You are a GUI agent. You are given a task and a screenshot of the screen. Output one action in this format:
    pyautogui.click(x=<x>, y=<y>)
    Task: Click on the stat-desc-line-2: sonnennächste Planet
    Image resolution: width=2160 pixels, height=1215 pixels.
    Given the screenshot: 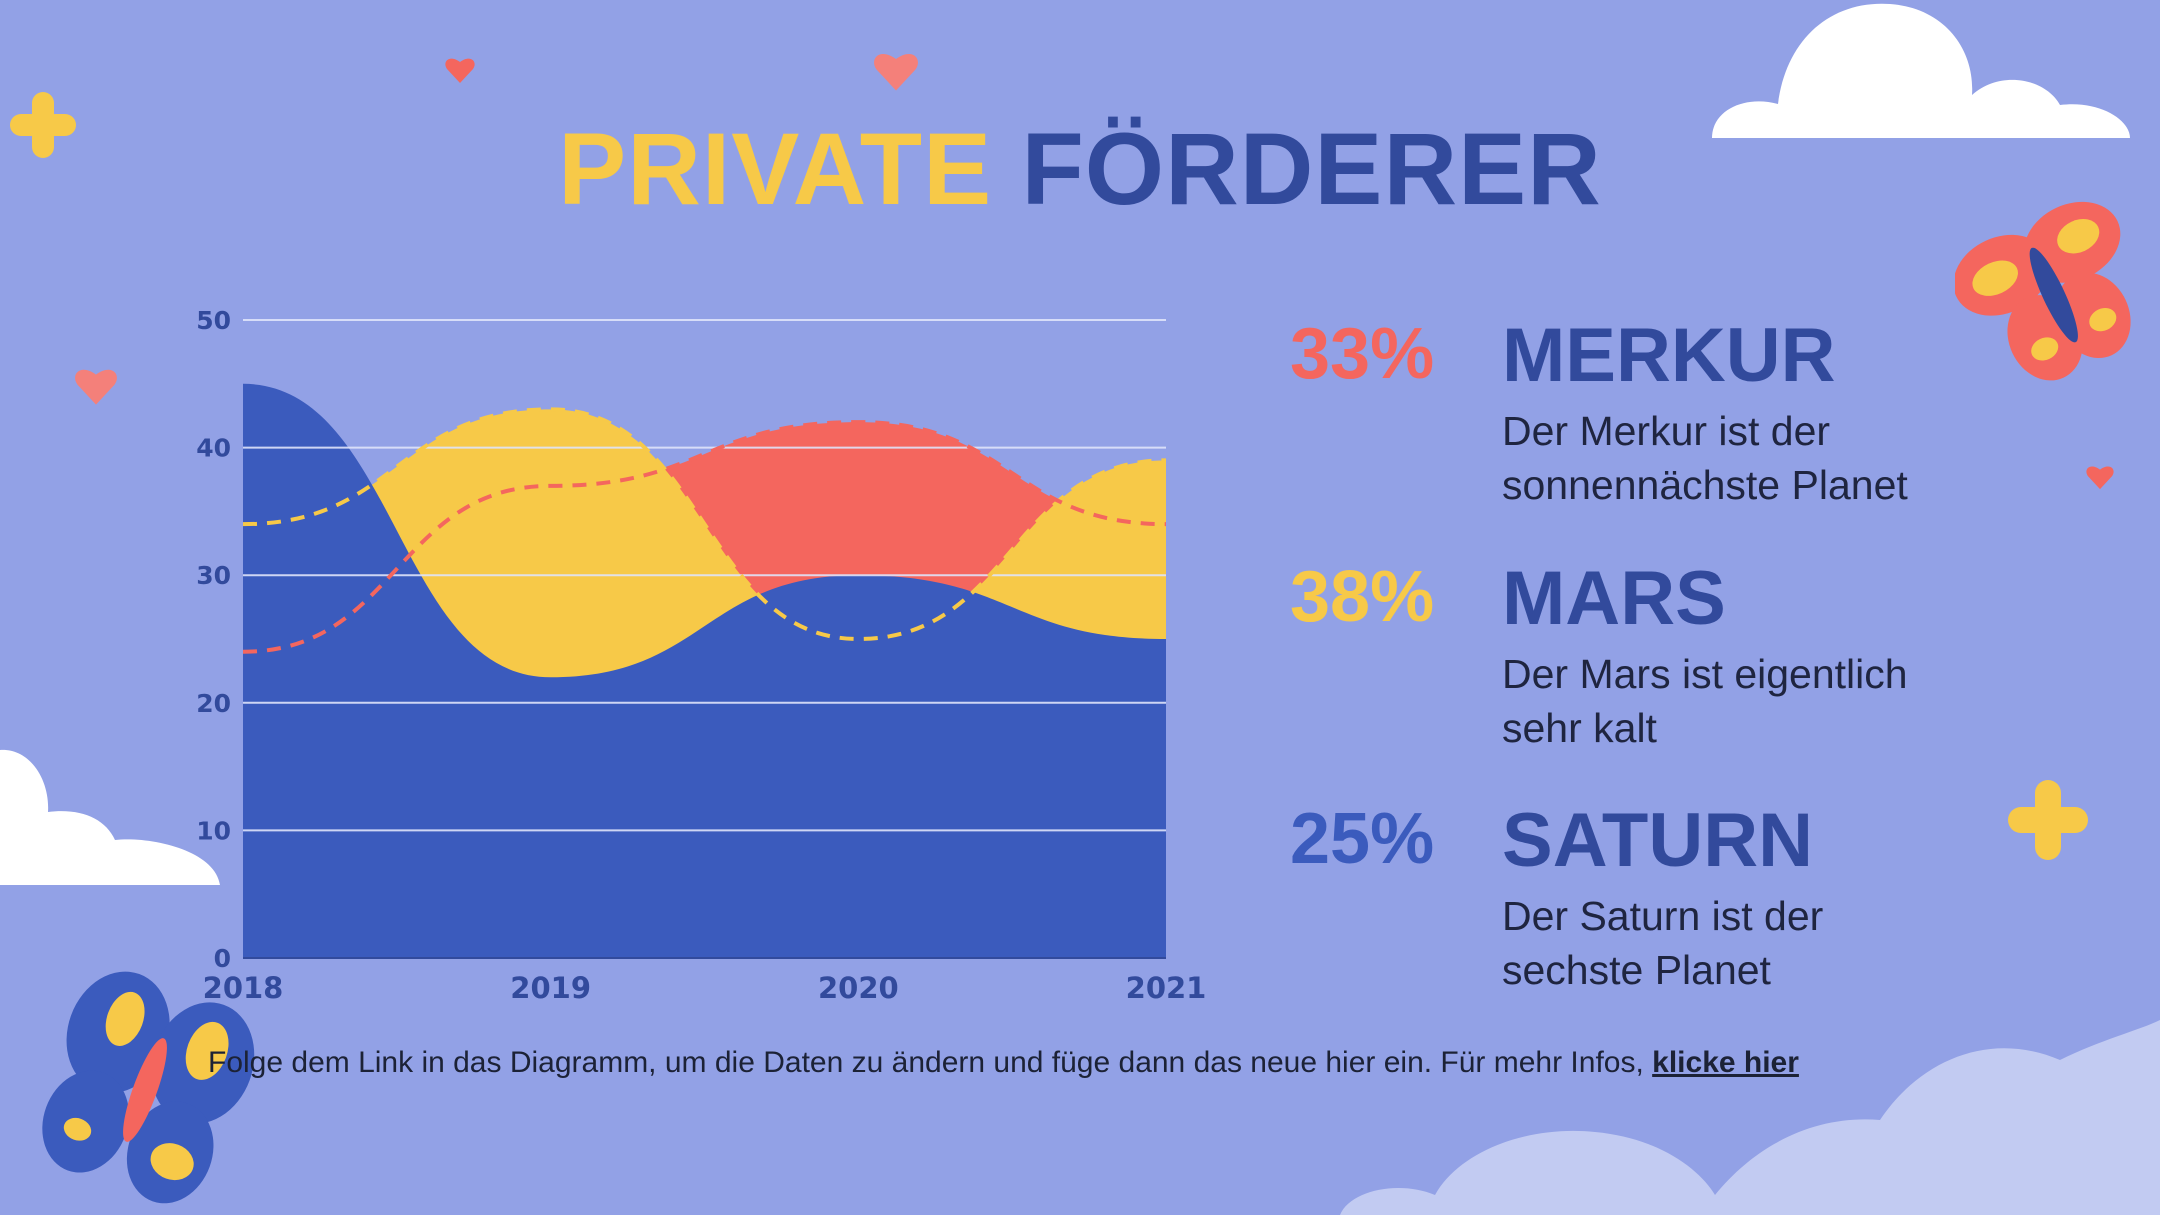 What is the action you would take?
    pyautogui.click(x=1705, y=485)
    